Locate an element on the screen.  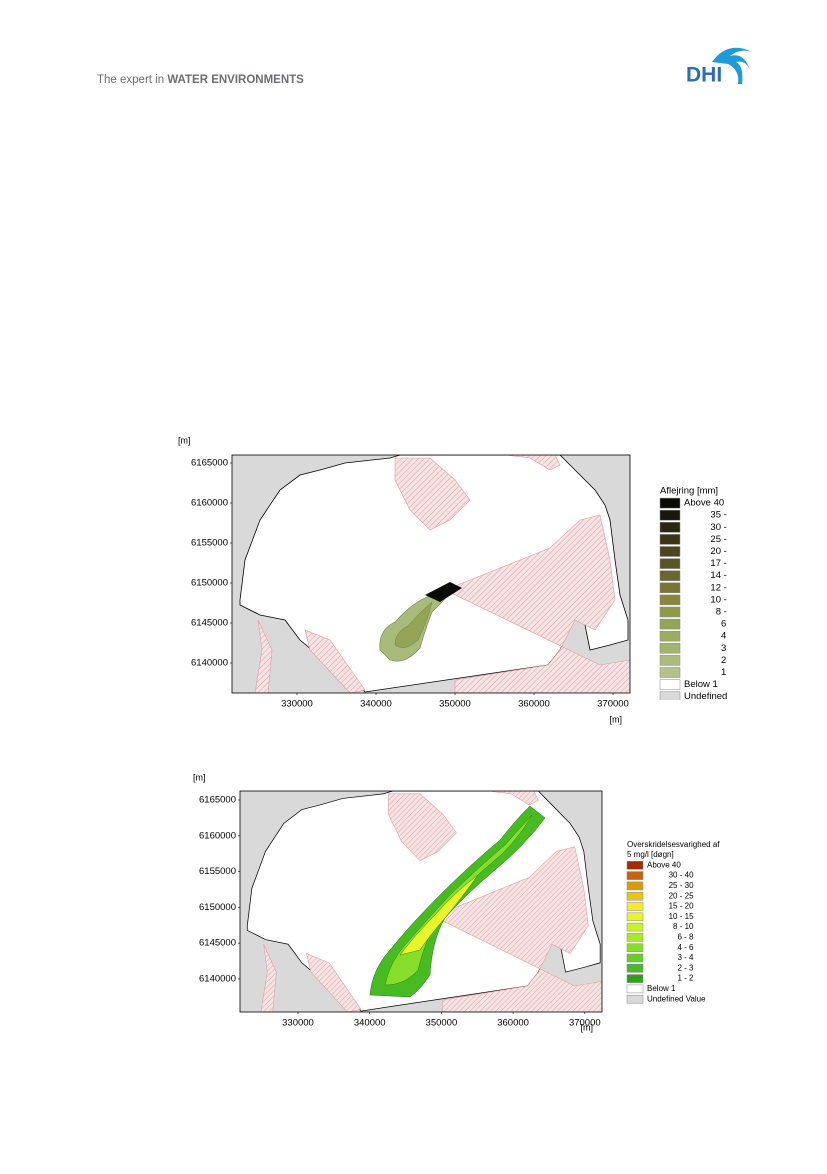
legend-label: 14 - 17 is located at coordinates (725, 575).